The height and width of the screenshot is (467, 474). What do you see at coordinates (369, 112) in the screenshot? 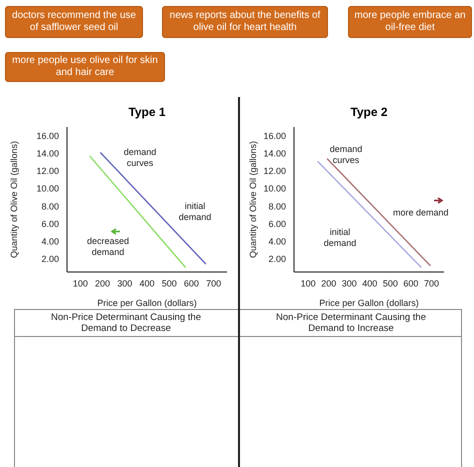
I see `chart-title: Type 2` at bounding box center [369, 112].